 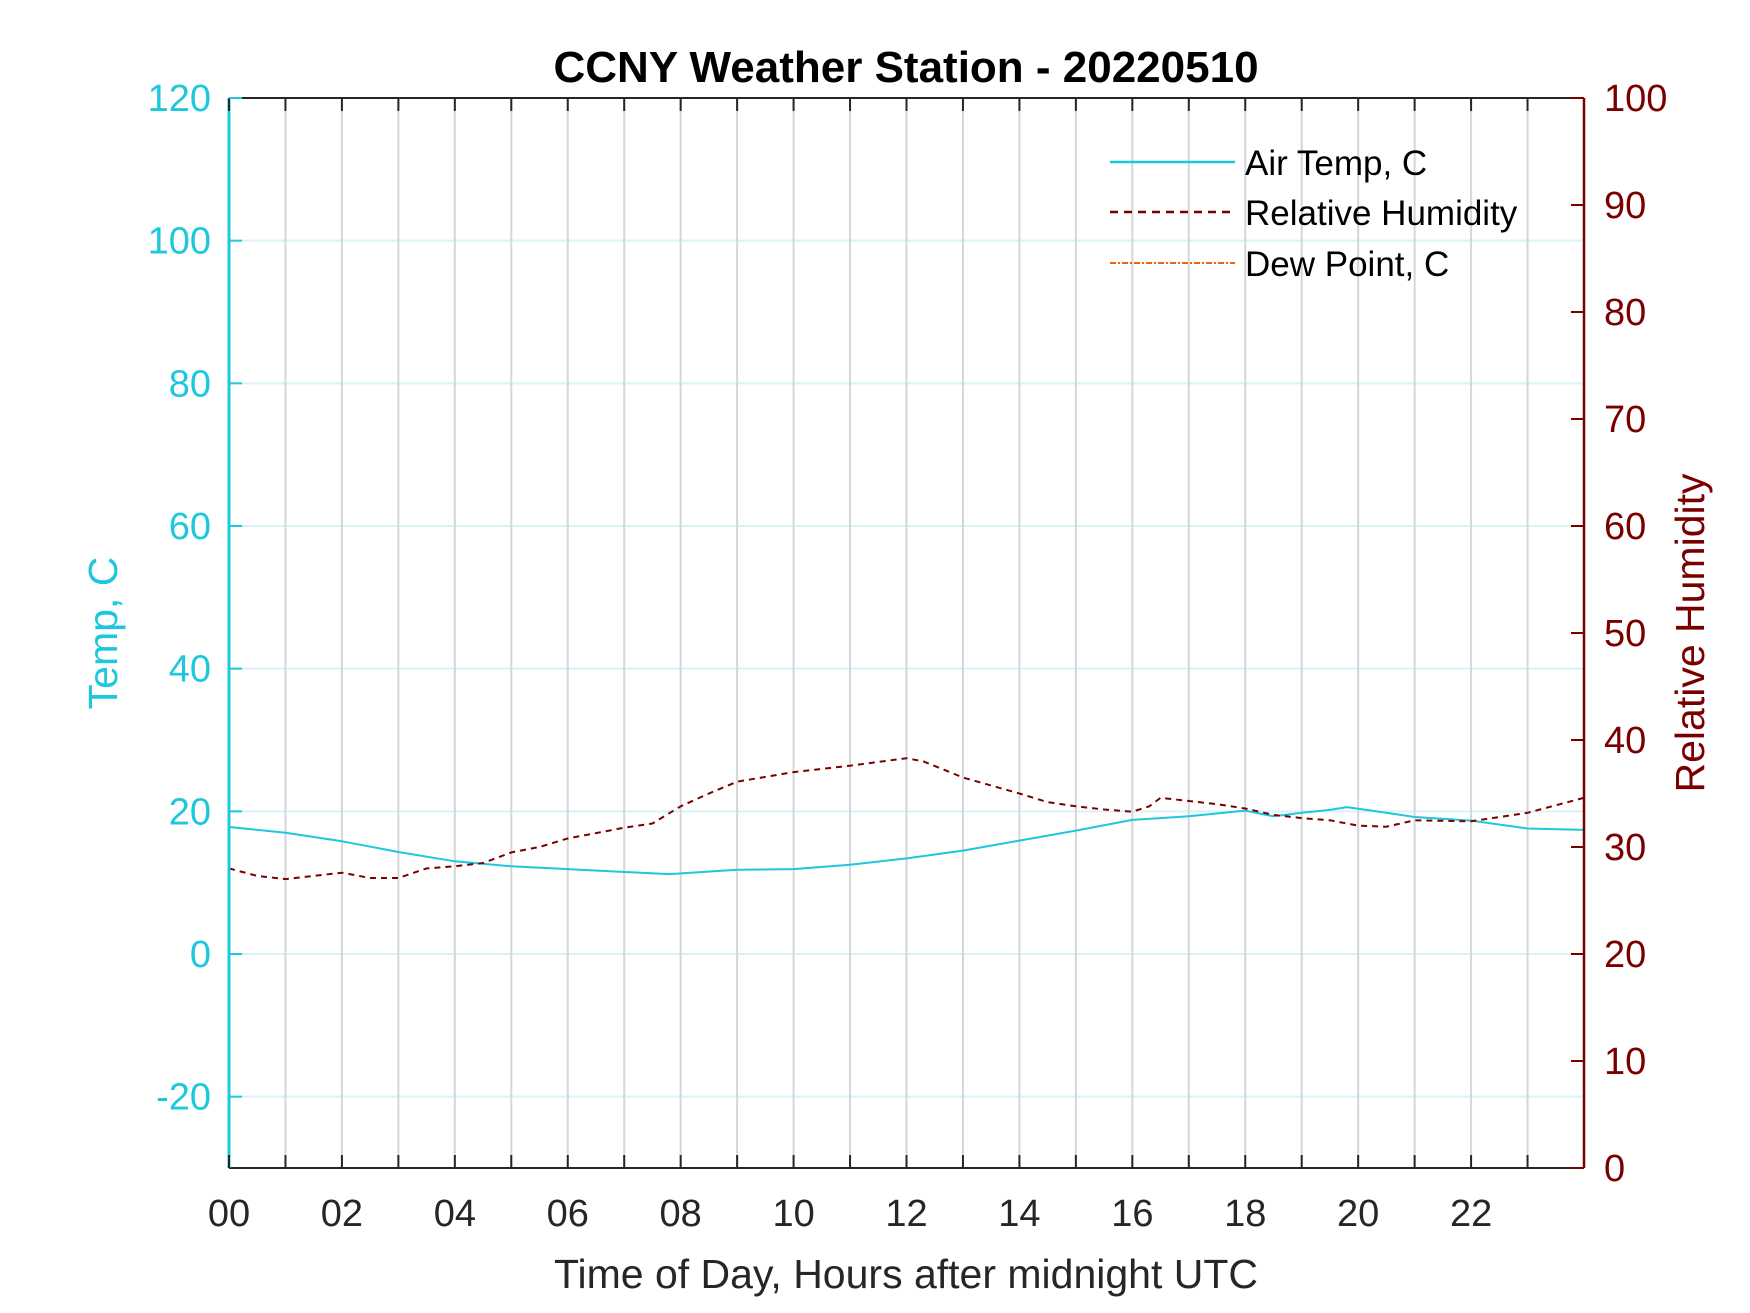 I want to click on x-tick-label: 12, so click(x=906, y=1214).